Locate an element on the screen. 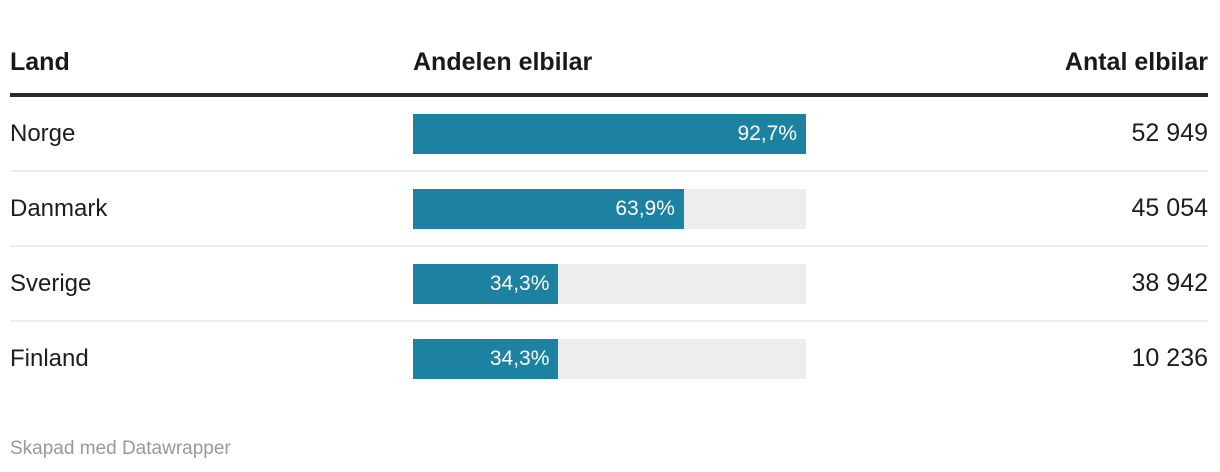 This screenshot has width=1220, height=472. count-value: 10 236 is located at coordinates (1169, 358).